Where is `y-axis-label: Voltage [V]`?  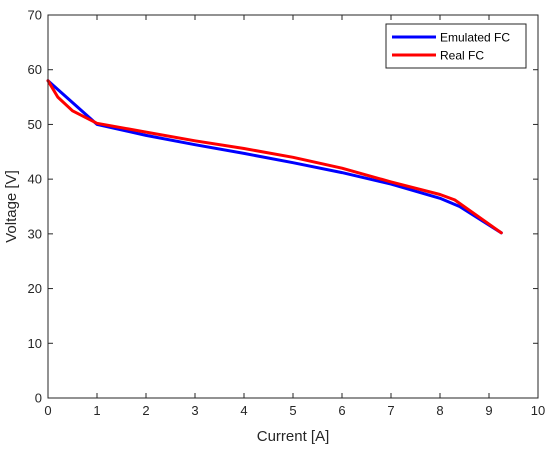 y-axis-label: Voltage [V] is located at coordinates (11, 206).